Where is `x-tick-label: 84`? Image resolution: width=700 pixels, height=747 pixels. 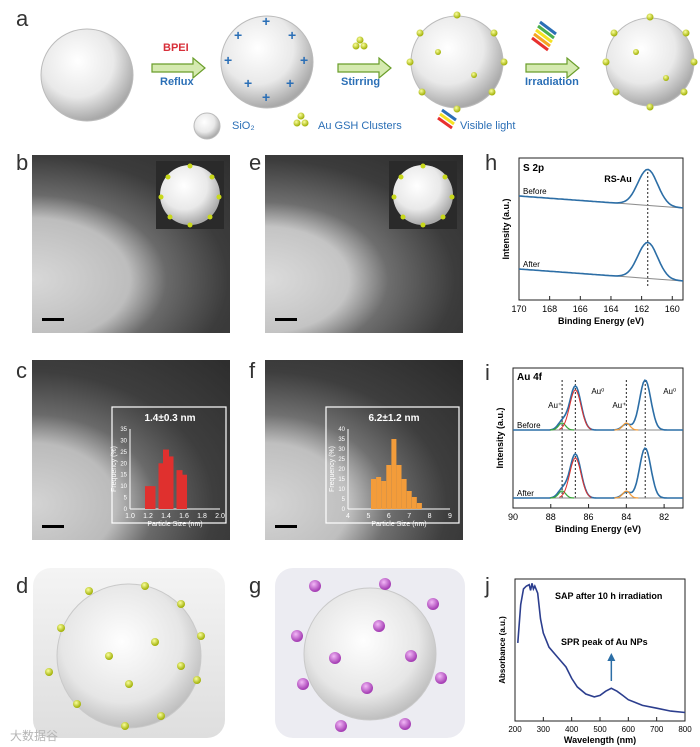
x-tick-label: 84 is located at coordinates (626, 517).